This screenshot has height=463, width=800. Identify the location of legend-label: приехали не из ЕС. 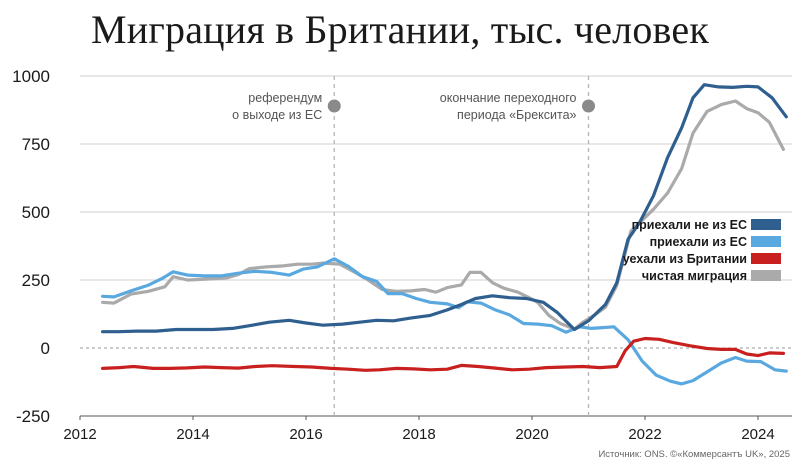
(689, 225).